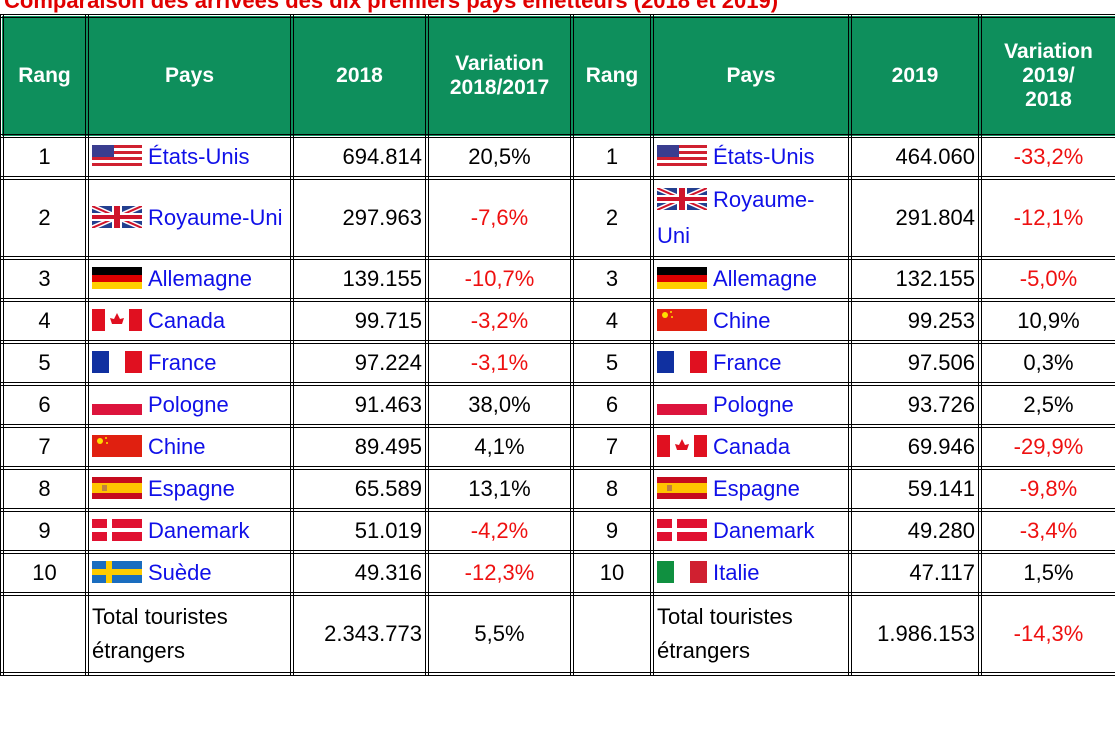 This screenshot has height=735, width=1115. What do you see at coordinates (751, 76) in the screenshot?
I see `column-header: Pays` at bounding box center [751, 76].